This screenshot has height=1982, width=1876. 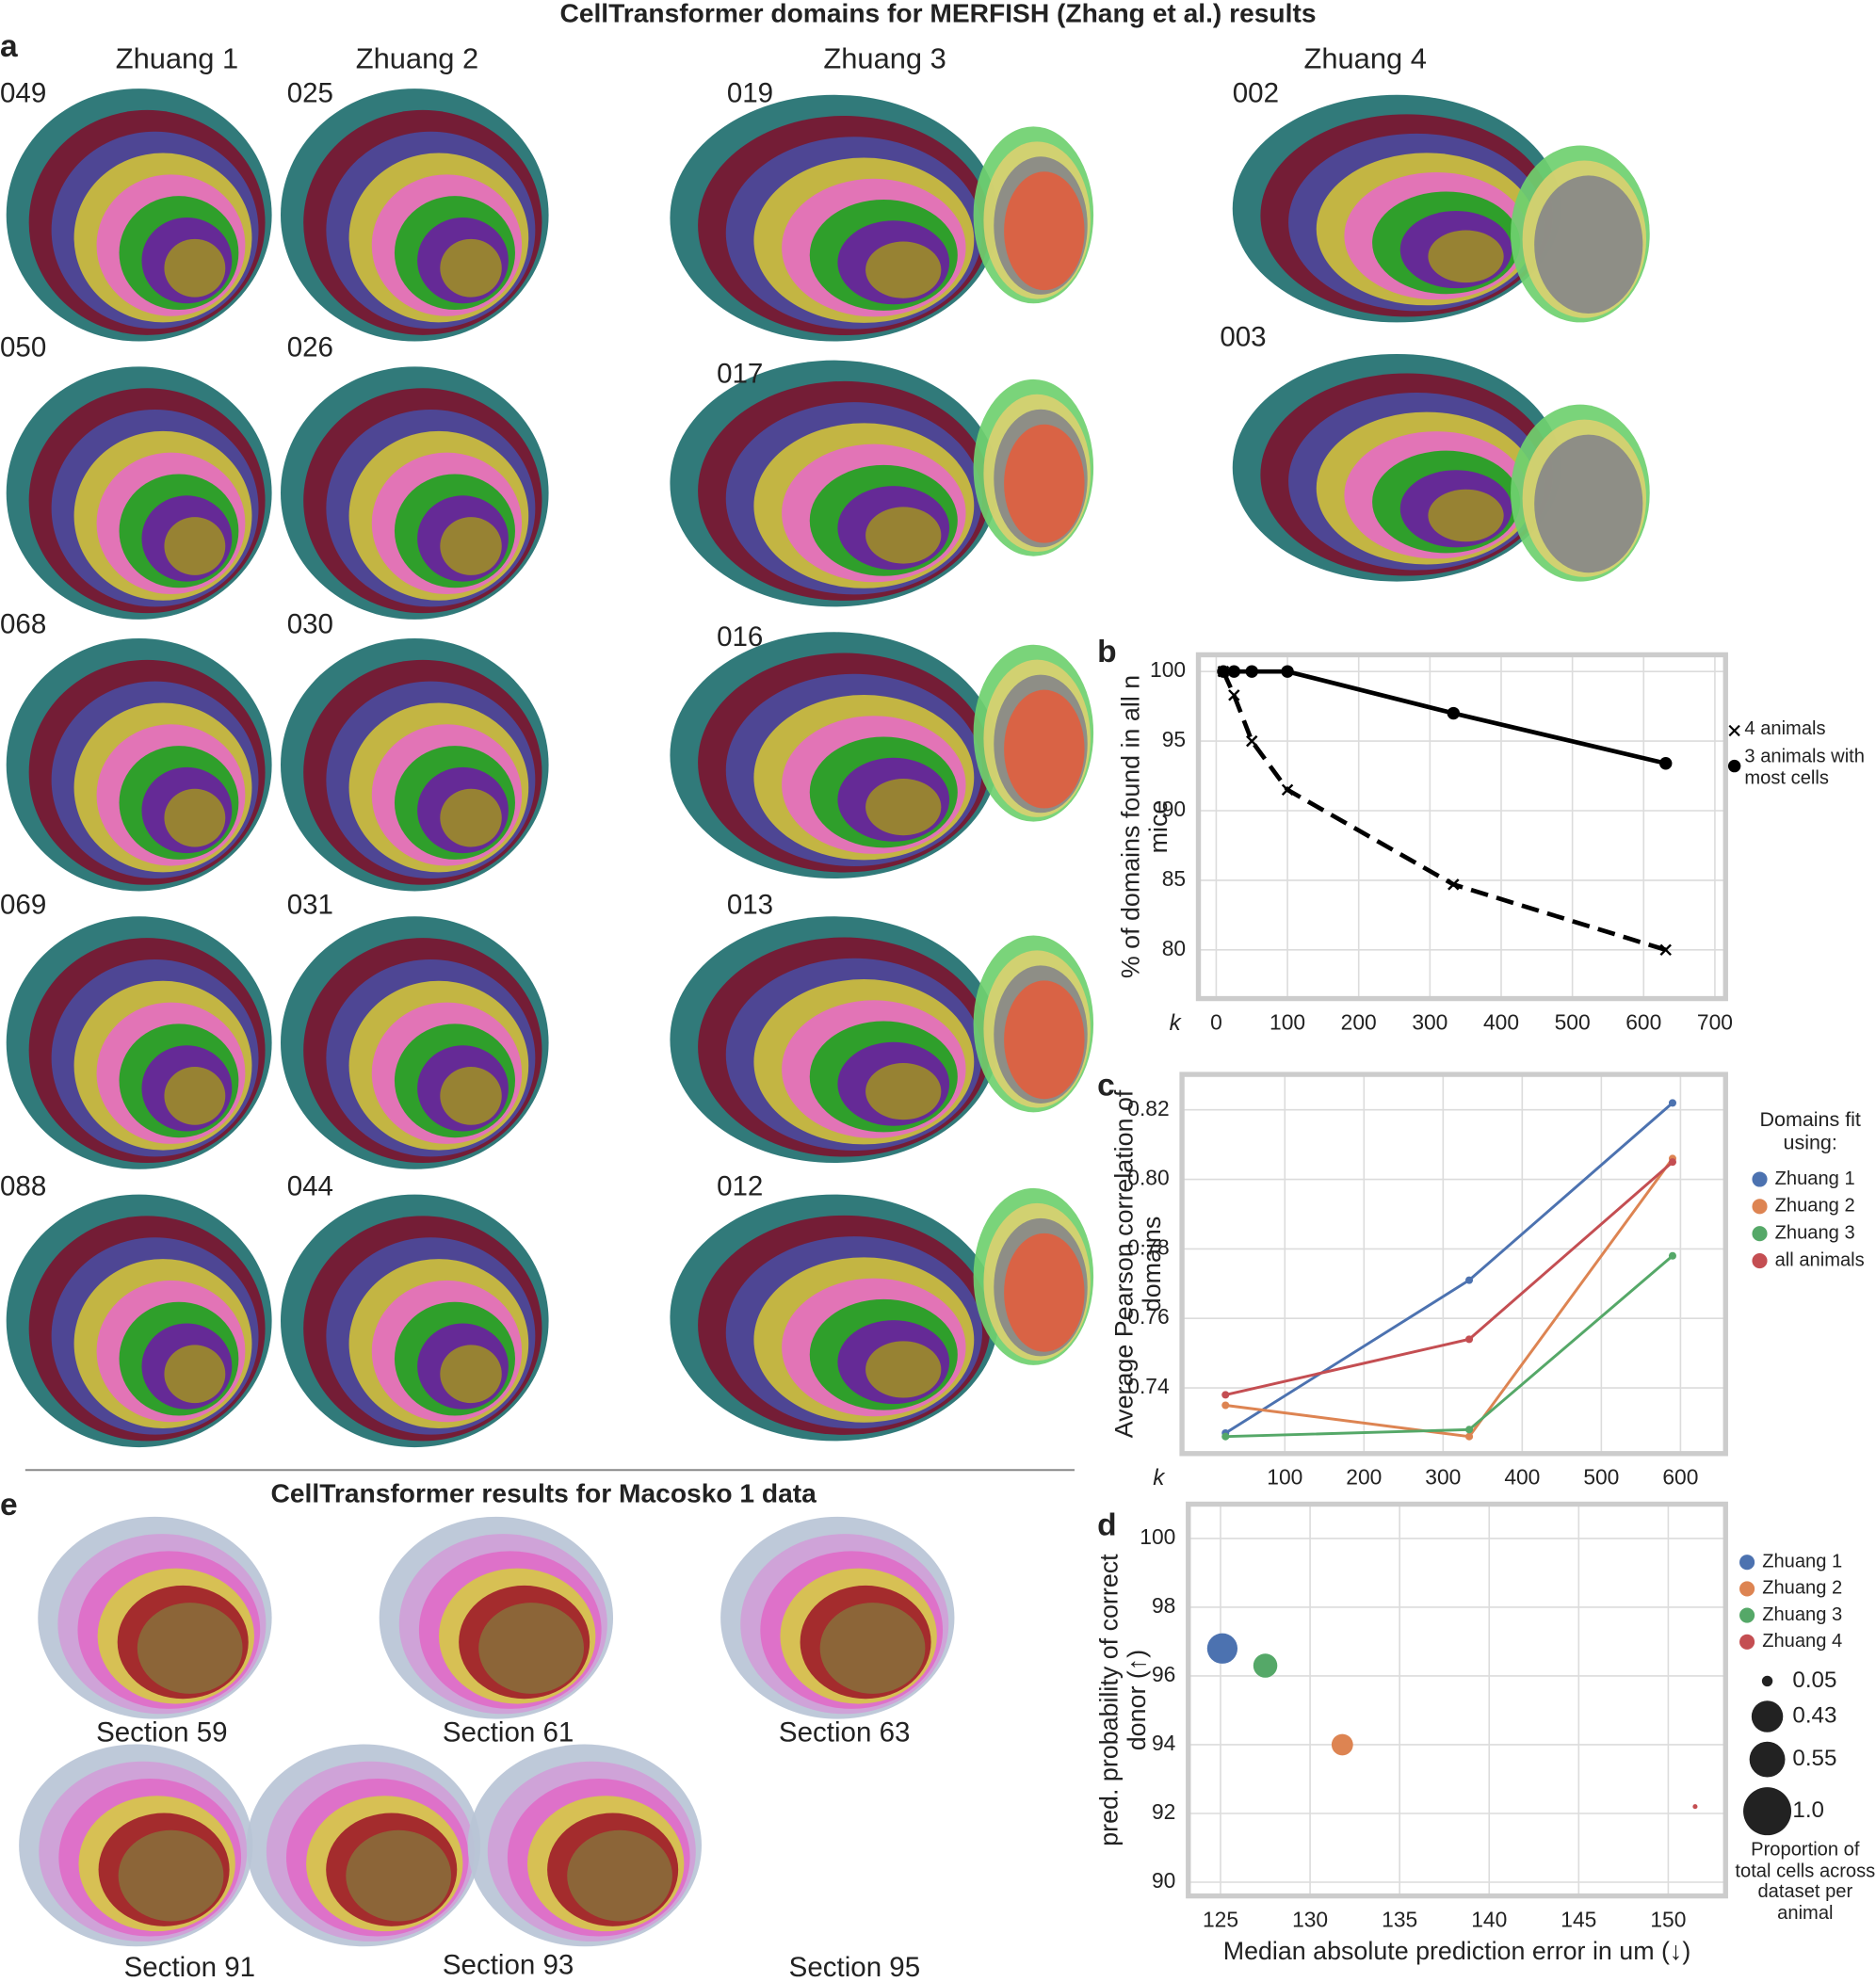 What do you see at coordinates (1310, 1919) in the screenshot?
I see `x-tick-label: 130` at bounding box center [1310, 1919].